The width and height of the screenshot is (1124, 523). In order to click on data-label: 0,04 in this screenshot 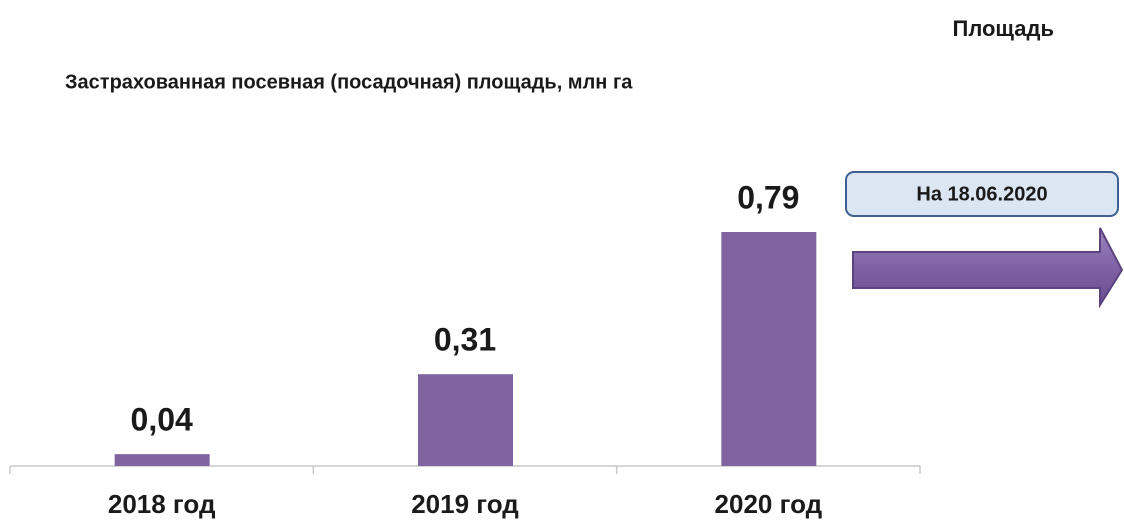, I will do `click(162, 420)`.